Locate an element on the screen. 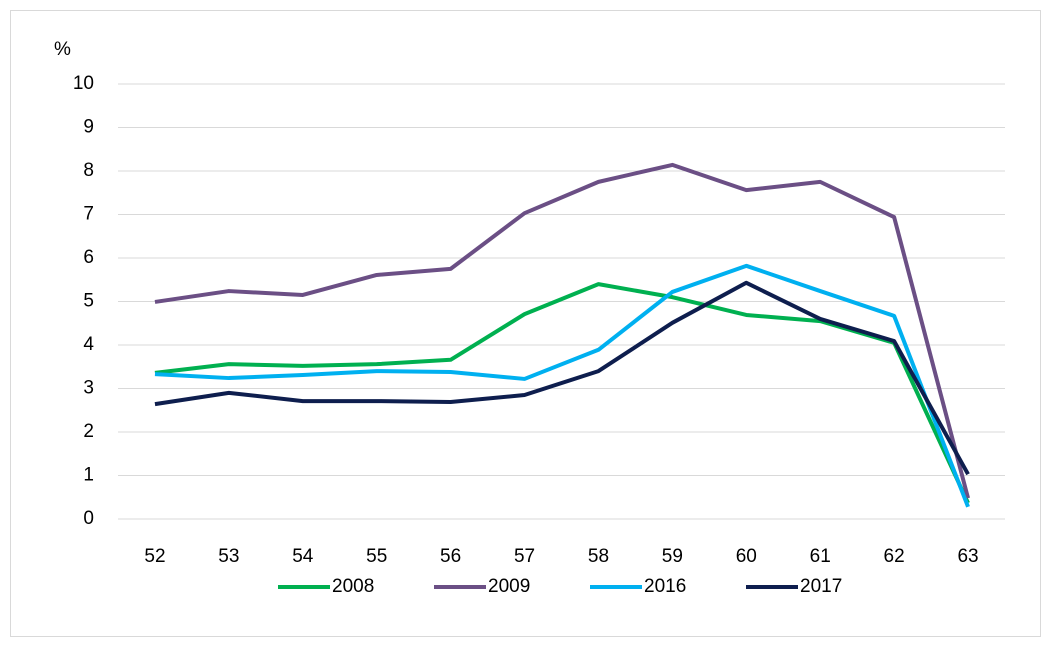 The height and width of the screenshot is (648, 1052). y-tick-label: 1 is located at coordinates (88, 475).